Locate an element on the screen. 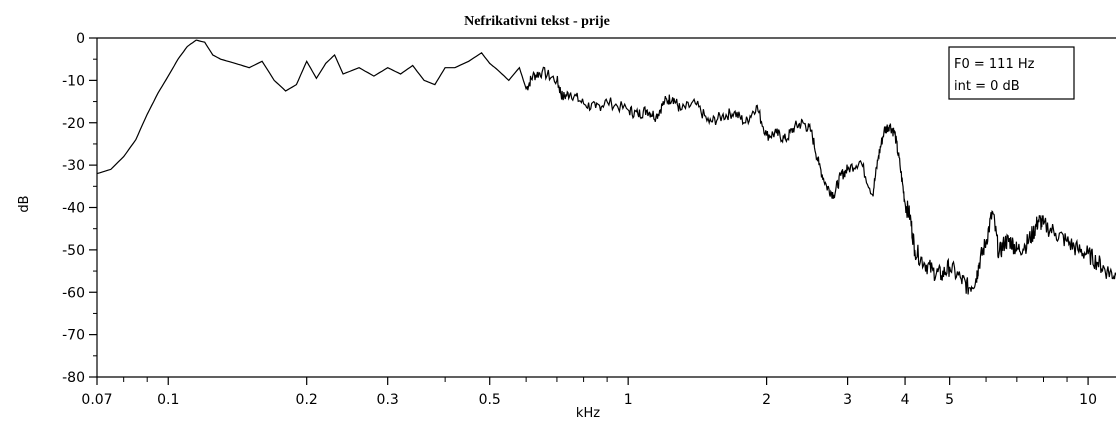 The height and width of the screenshot is (421, 1116). legend-entry-int: int = 0 dB is located at coordinates (987, 86).